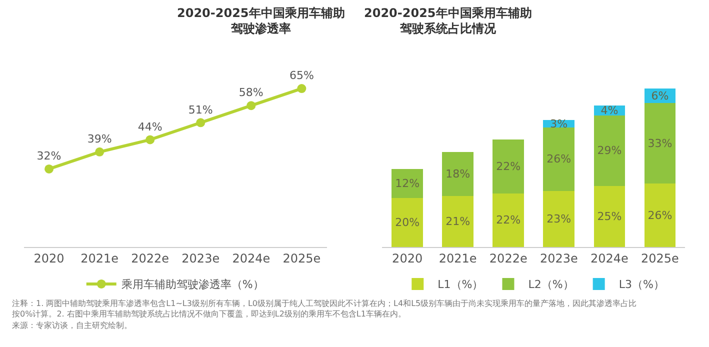 The width and height of the screenshot is (709, 347). Describe the element at coordinates (559, 123) in the screenshot. I see `data-label: 3%` at that location.